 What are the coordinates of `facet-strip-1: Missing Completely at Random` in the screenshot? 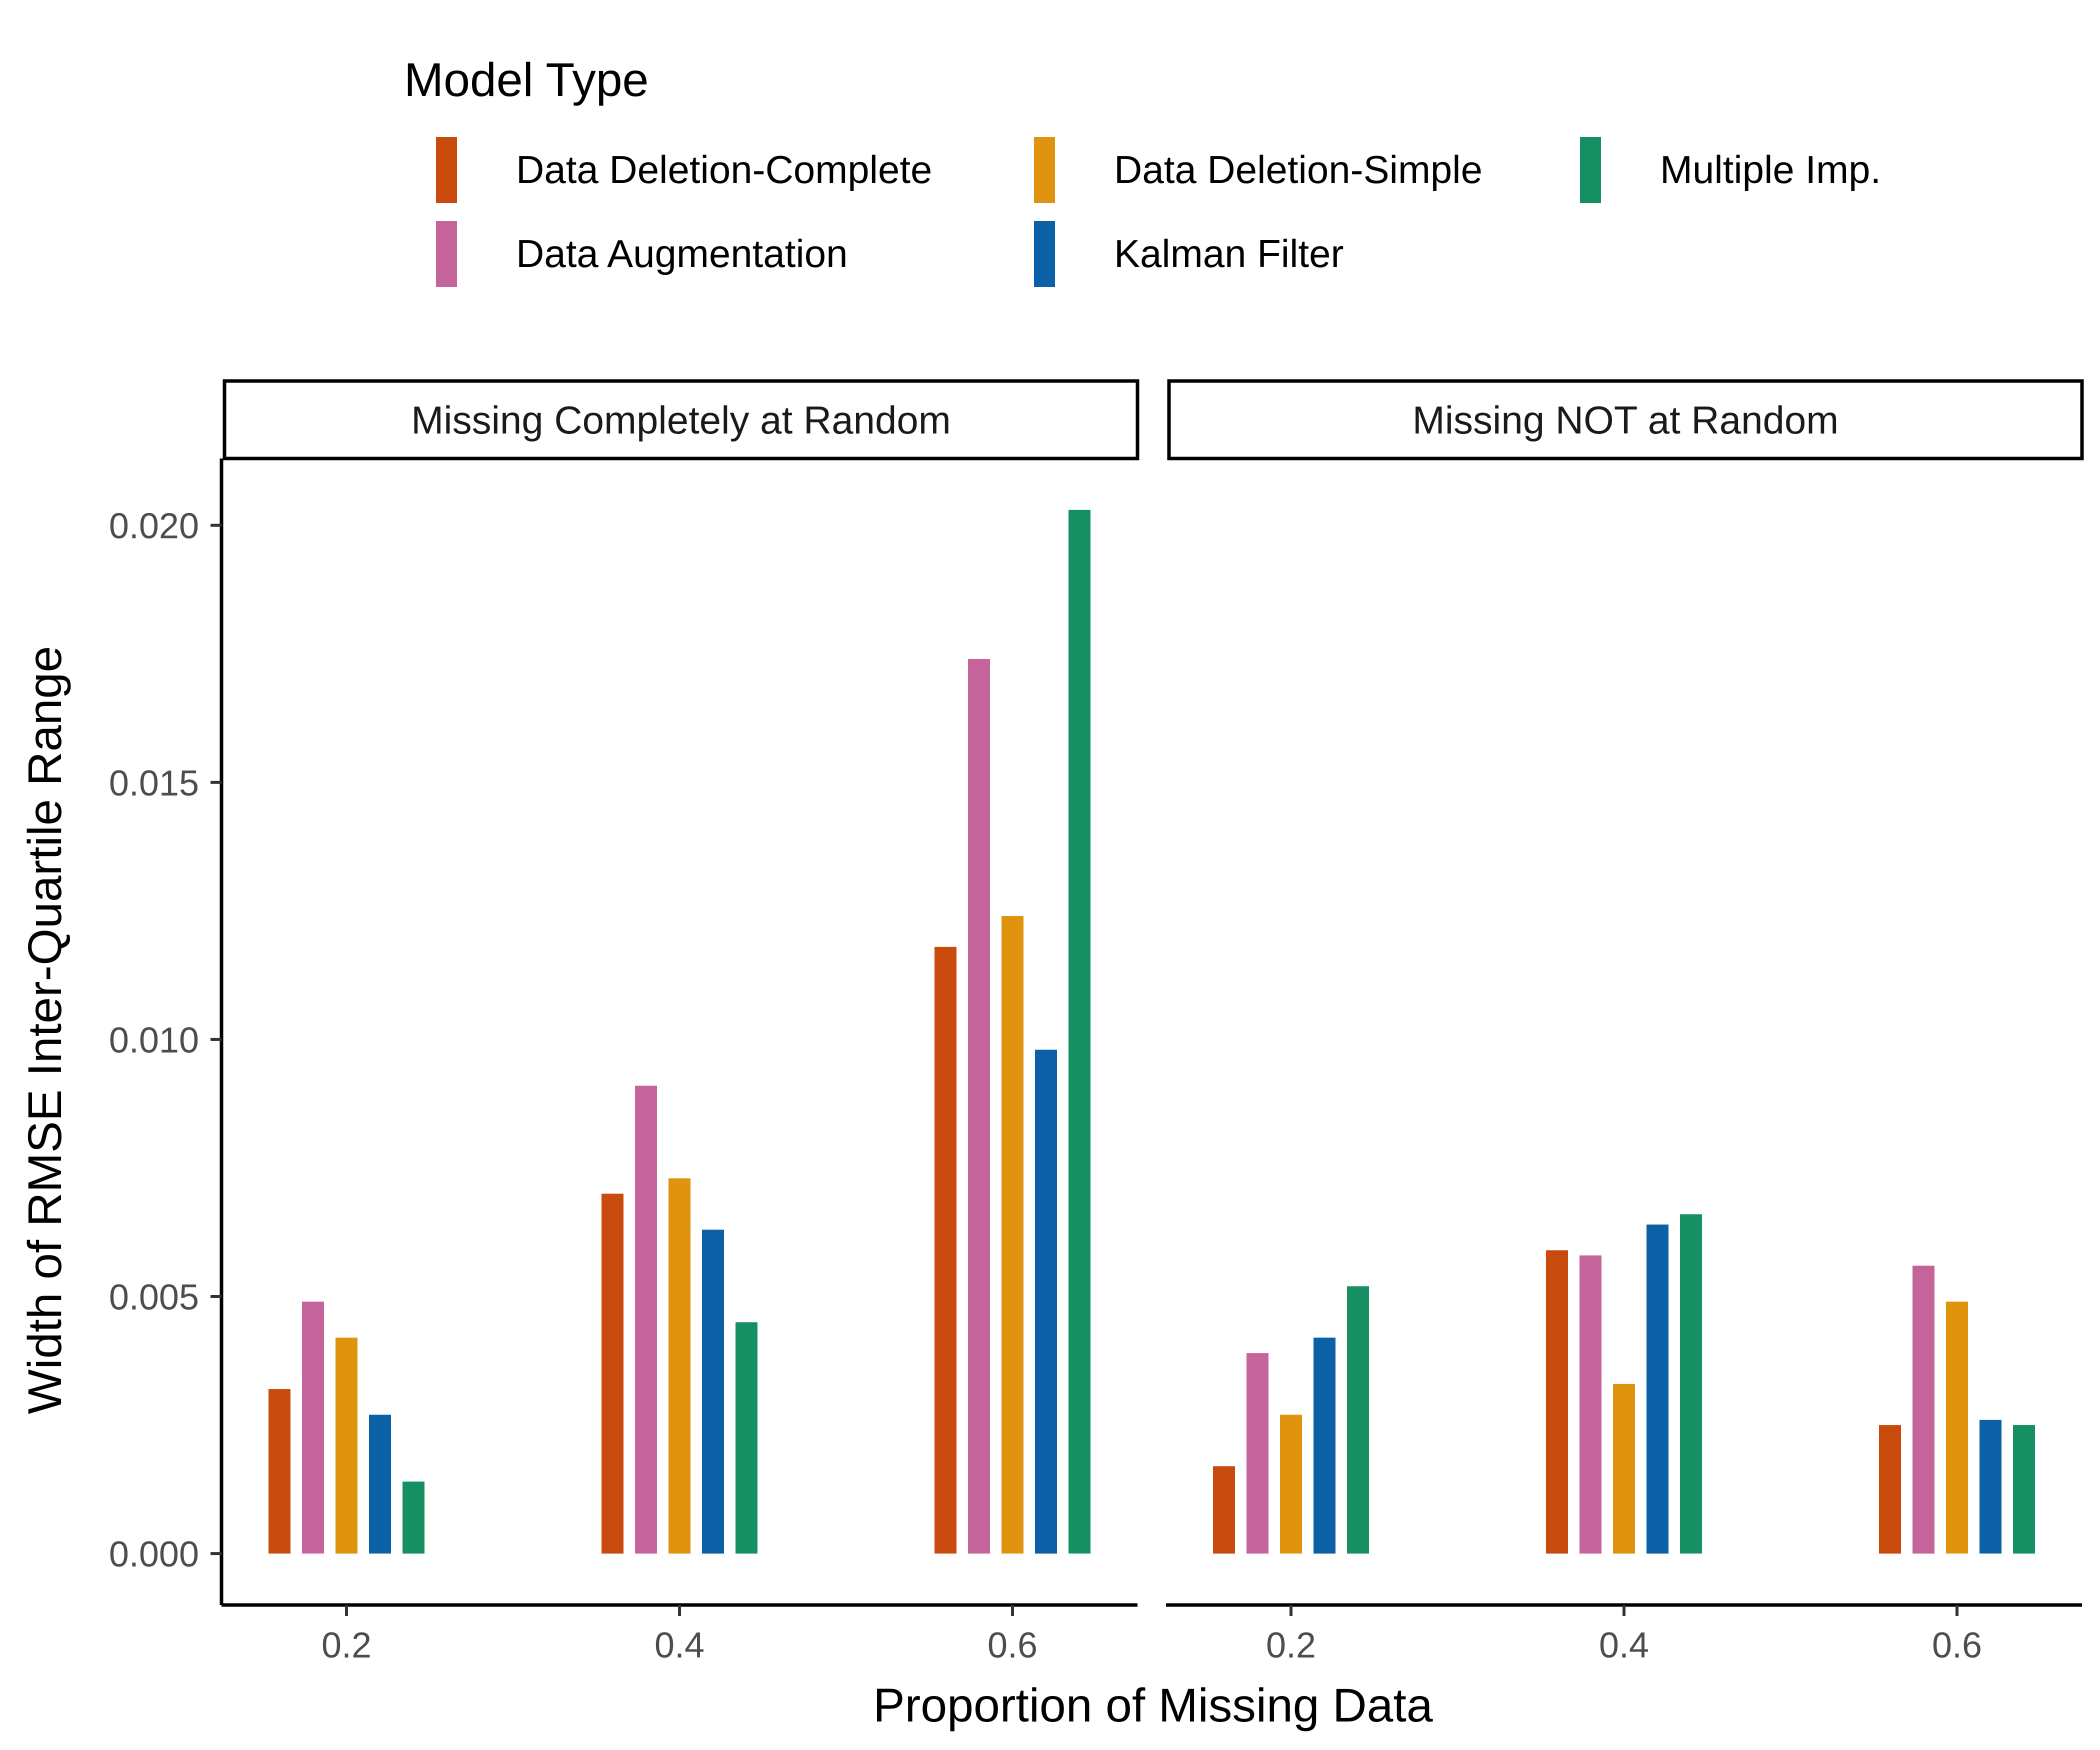 It's located at (681, 419).